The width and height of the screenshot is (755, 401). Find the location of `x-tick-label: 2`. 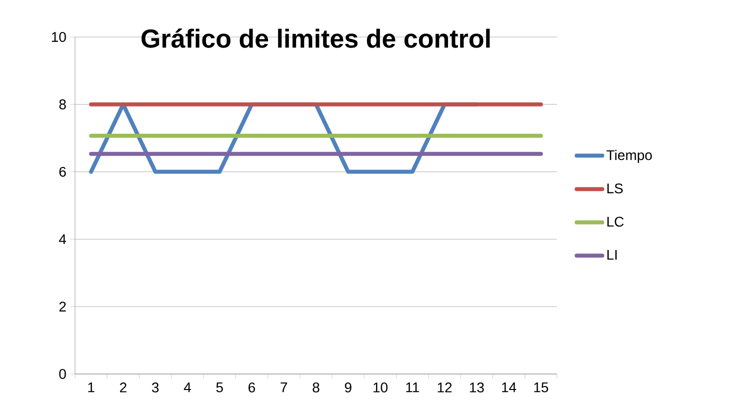

x-tick-label: 2 is located at coordinates (123, 387).